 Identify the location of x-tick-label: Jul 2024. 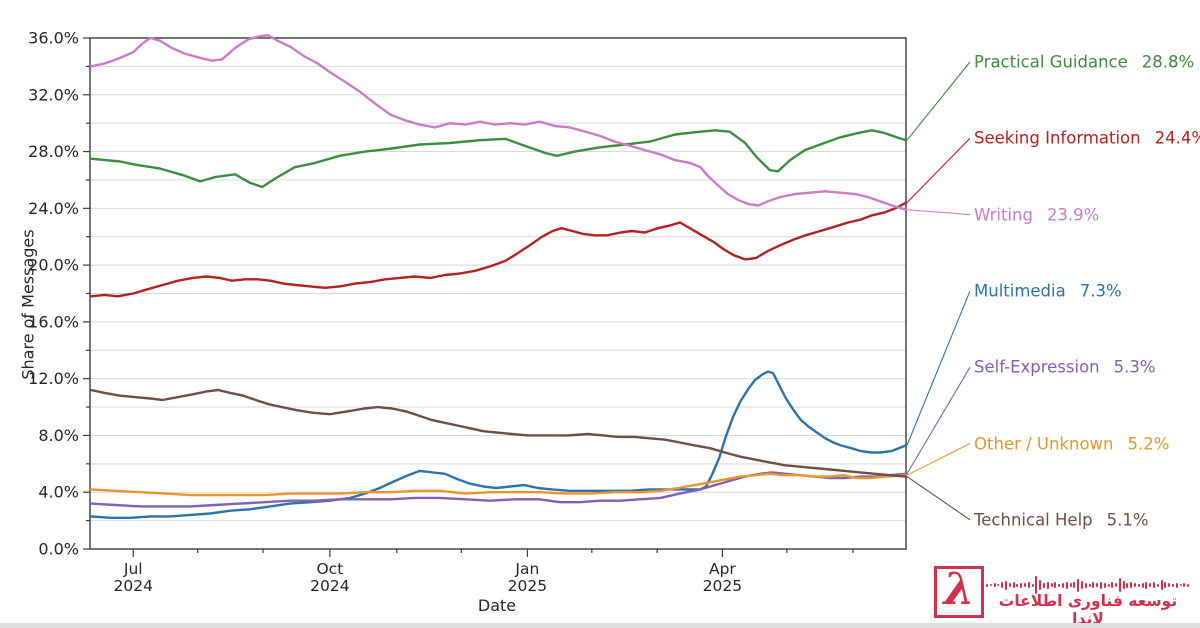
(133, 577).